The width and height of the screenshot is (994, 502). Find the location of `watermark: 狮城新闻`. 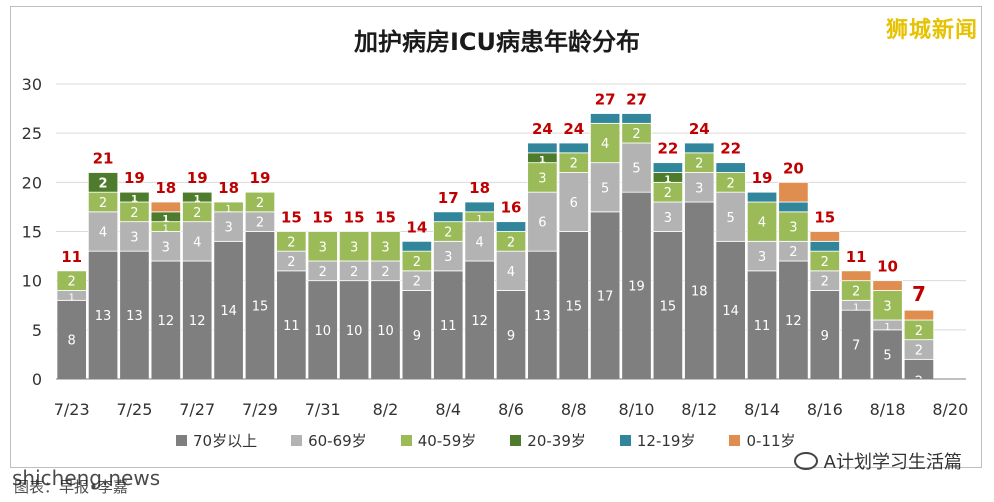

watermark: 狮城新闻 is located at coordinates (931, 30).